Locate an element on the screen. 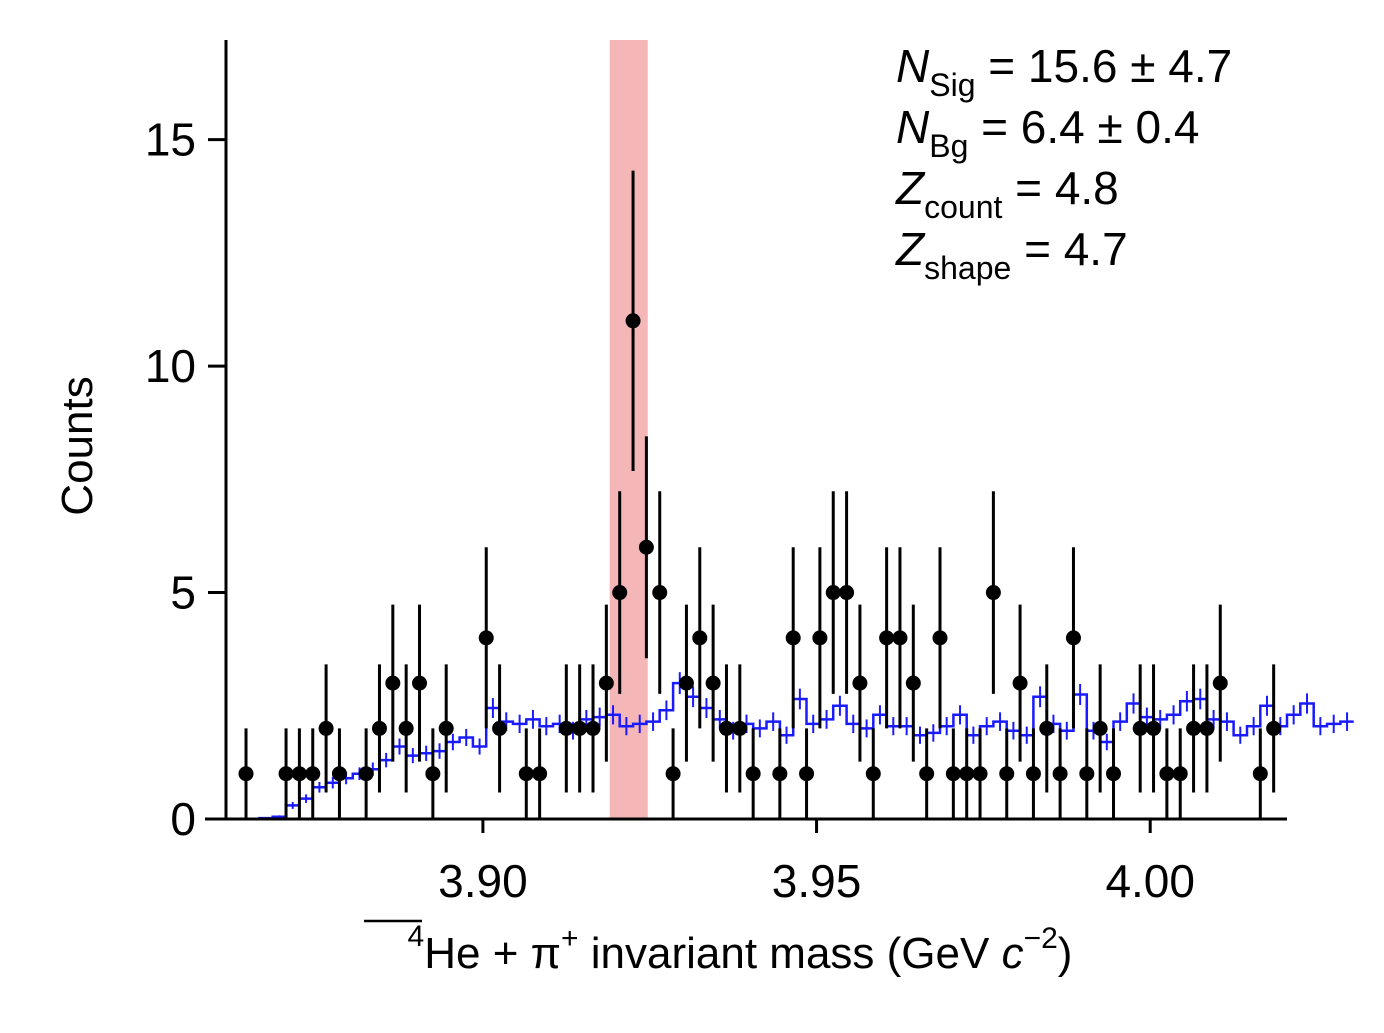  annotation-line: Zshape = 4.7 is located at coordinates (1011, 254).